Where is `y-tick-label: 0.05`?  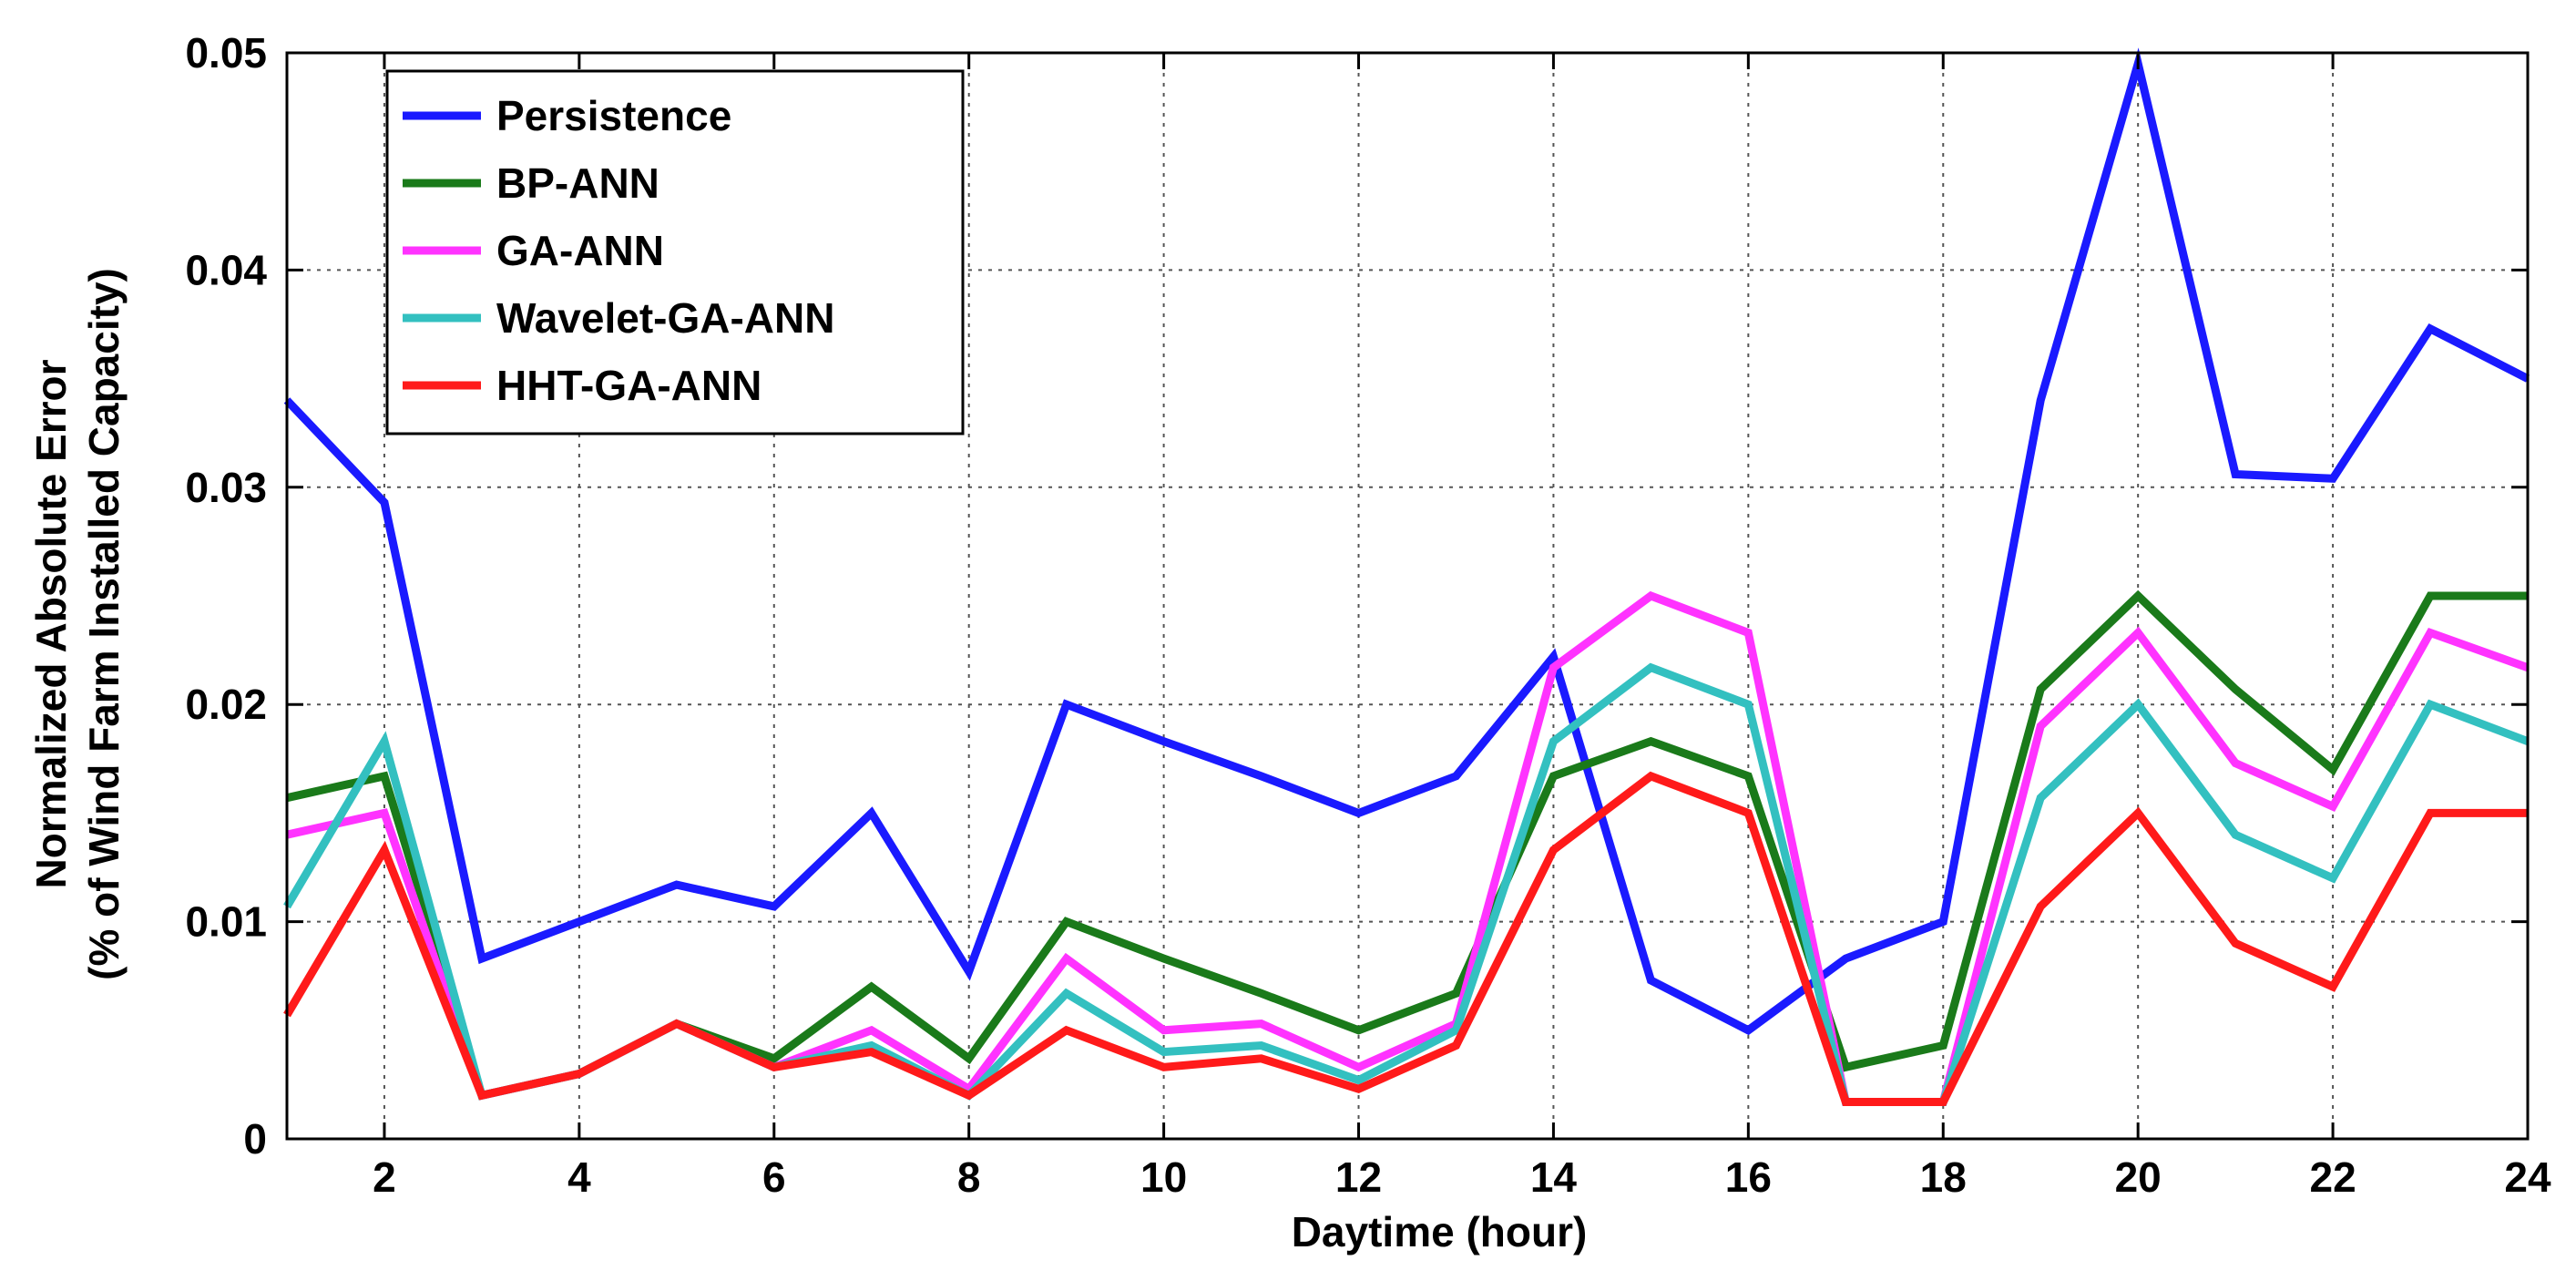
y-tick-label: 0.05 is located at coordinates (226, 53).